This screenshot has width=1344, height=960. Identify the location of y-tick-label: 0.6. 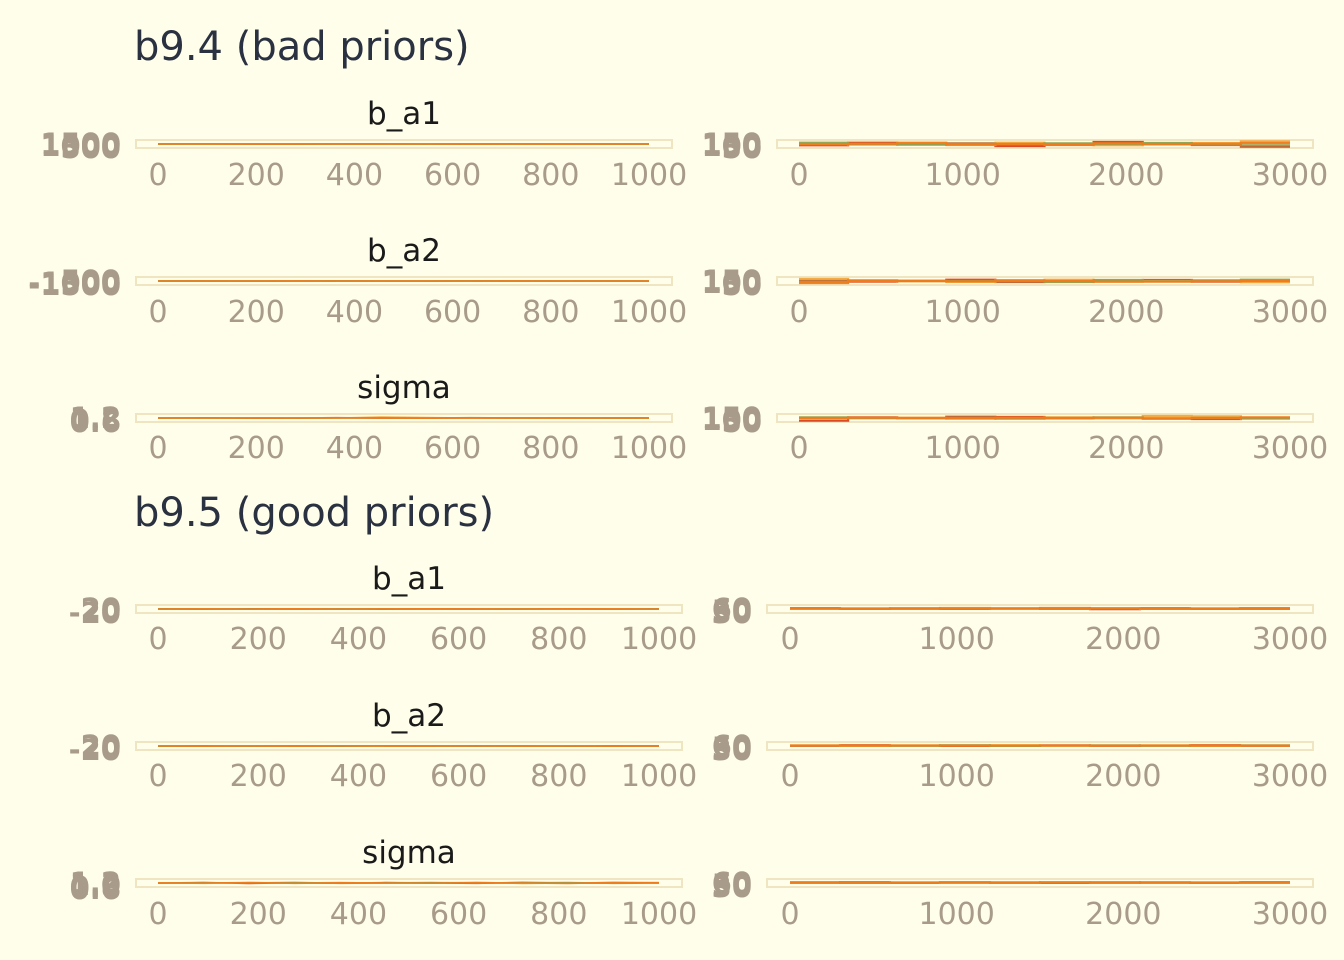
(95, 889).